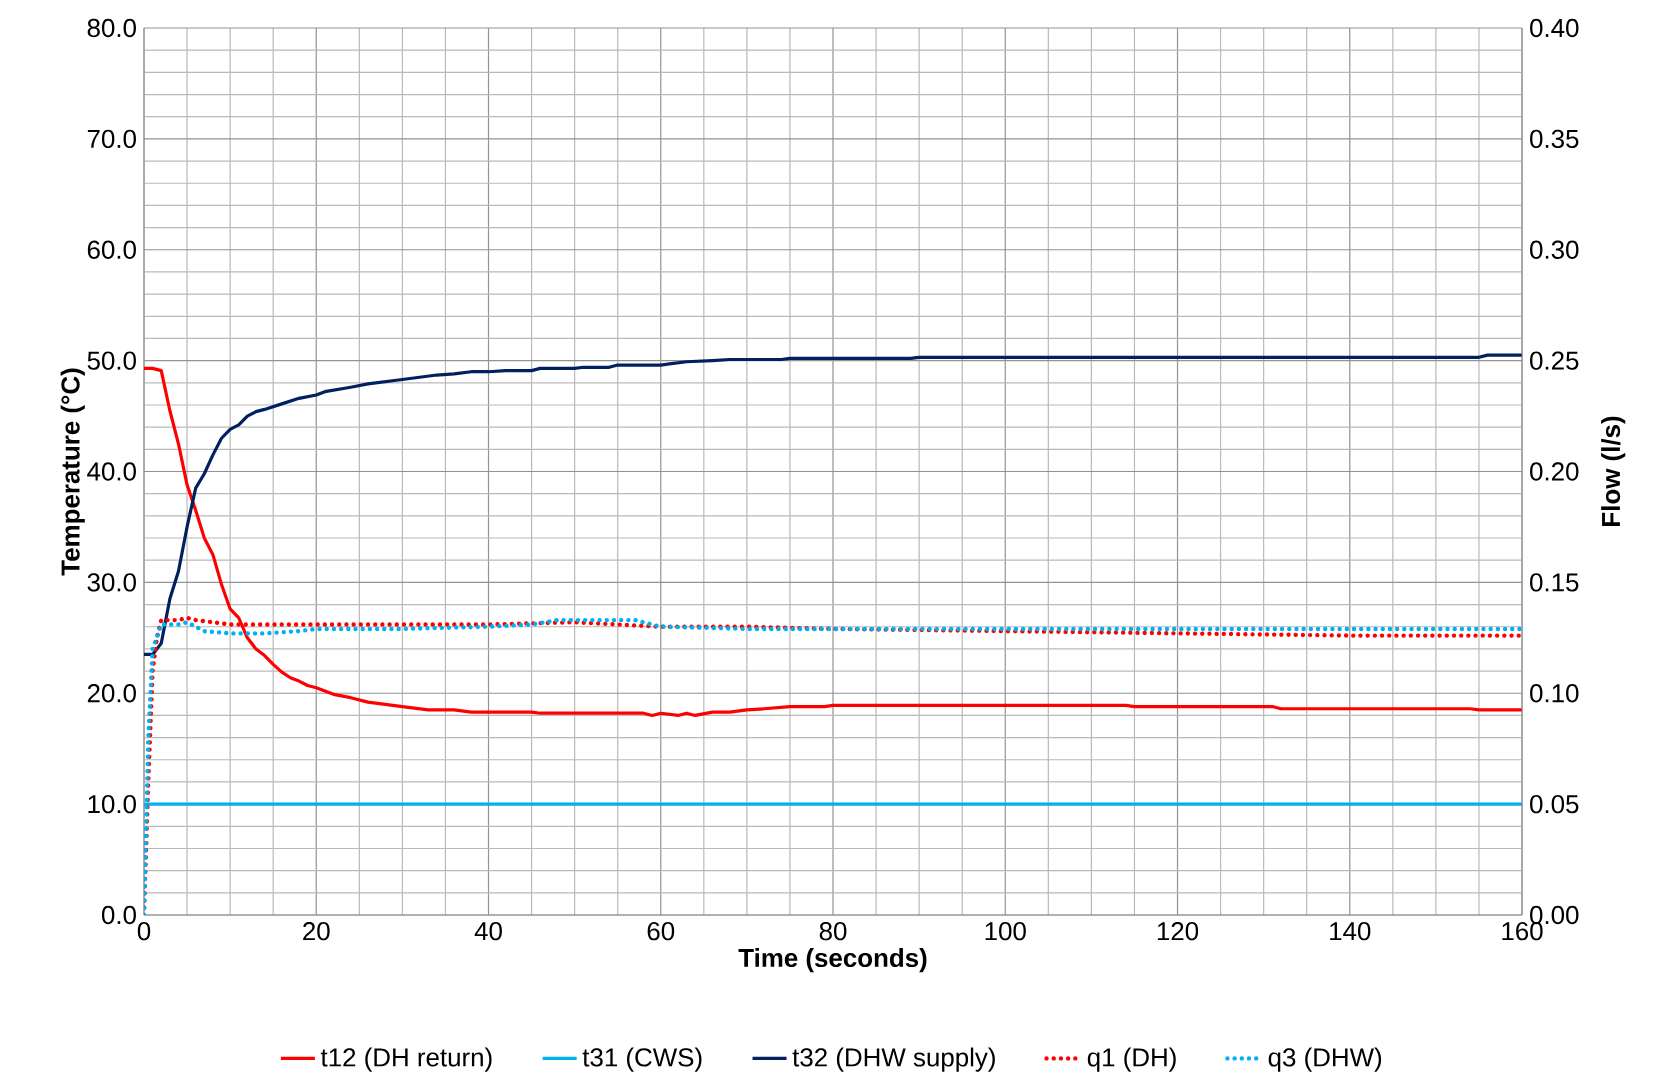 This screenshot has height=1087, width=1665. I want to click on x-tick-label: 140, so click(1350, 931).